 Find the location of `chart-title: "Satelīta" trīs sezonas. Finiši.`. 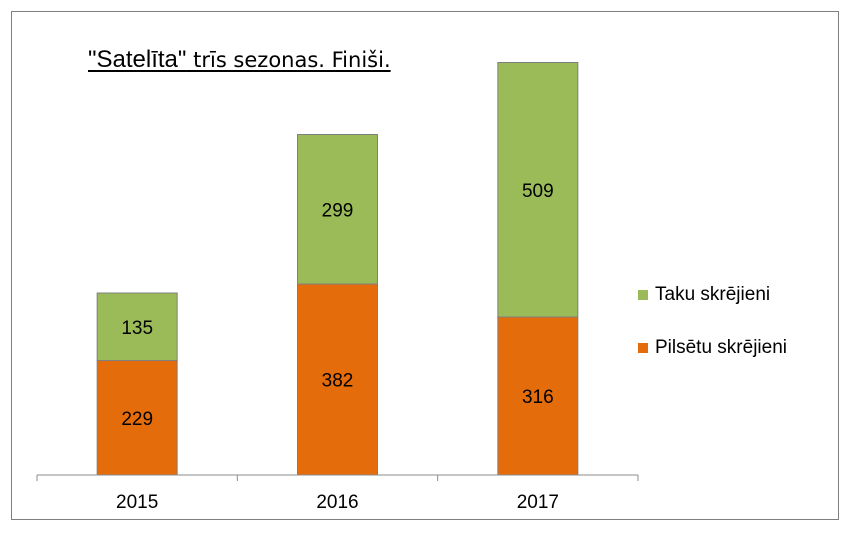

chart-title: "Satelīta" trīs sezonas. Finiši. is located at coordinates (239, 60).